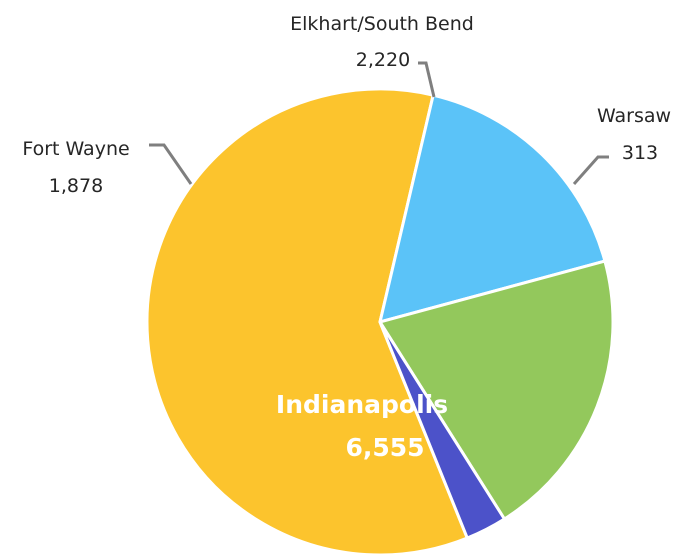  What do you see at coordinates (382, 24) in the screenshot?
I see `slice-label-name: Elkhart/South Bend` at bounding box center [382, 24].